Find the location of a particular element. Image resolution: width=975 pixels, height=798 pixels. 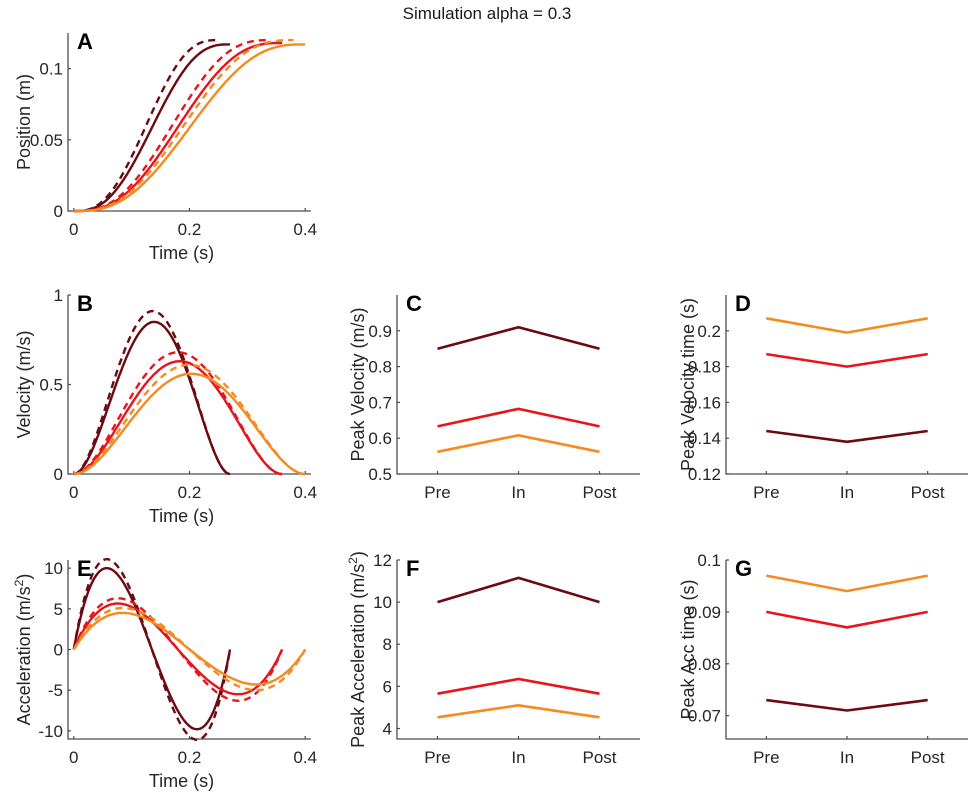

y-axis-label: Peak Acceleration (m/s2) is located at coordinates (357, 649).